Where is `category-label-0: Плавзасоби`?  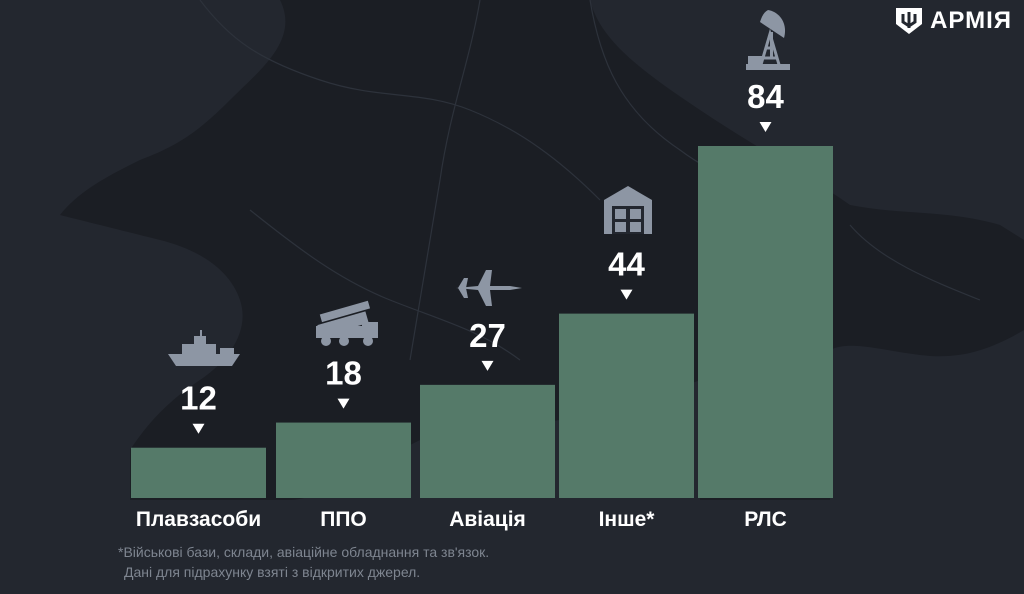
category-label-0: Плавзасоби is located at coordinates (198, 519).